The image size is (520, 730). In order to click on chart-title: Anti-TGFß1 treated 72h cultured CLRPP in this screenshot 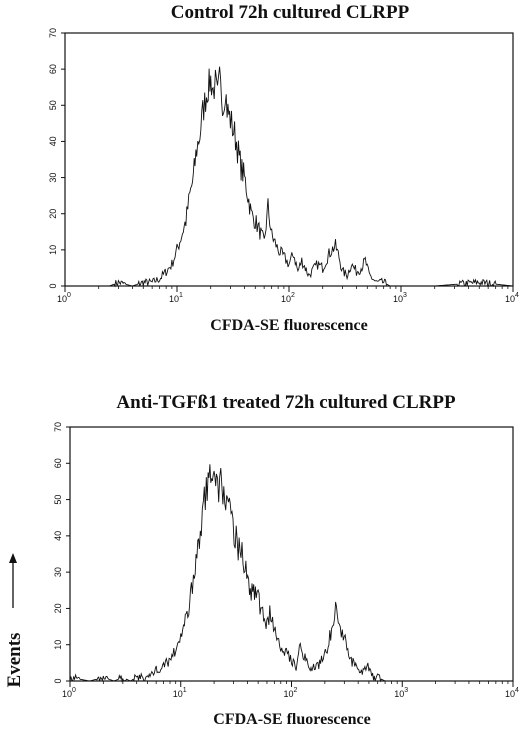, I will do `click(286, 402)`.